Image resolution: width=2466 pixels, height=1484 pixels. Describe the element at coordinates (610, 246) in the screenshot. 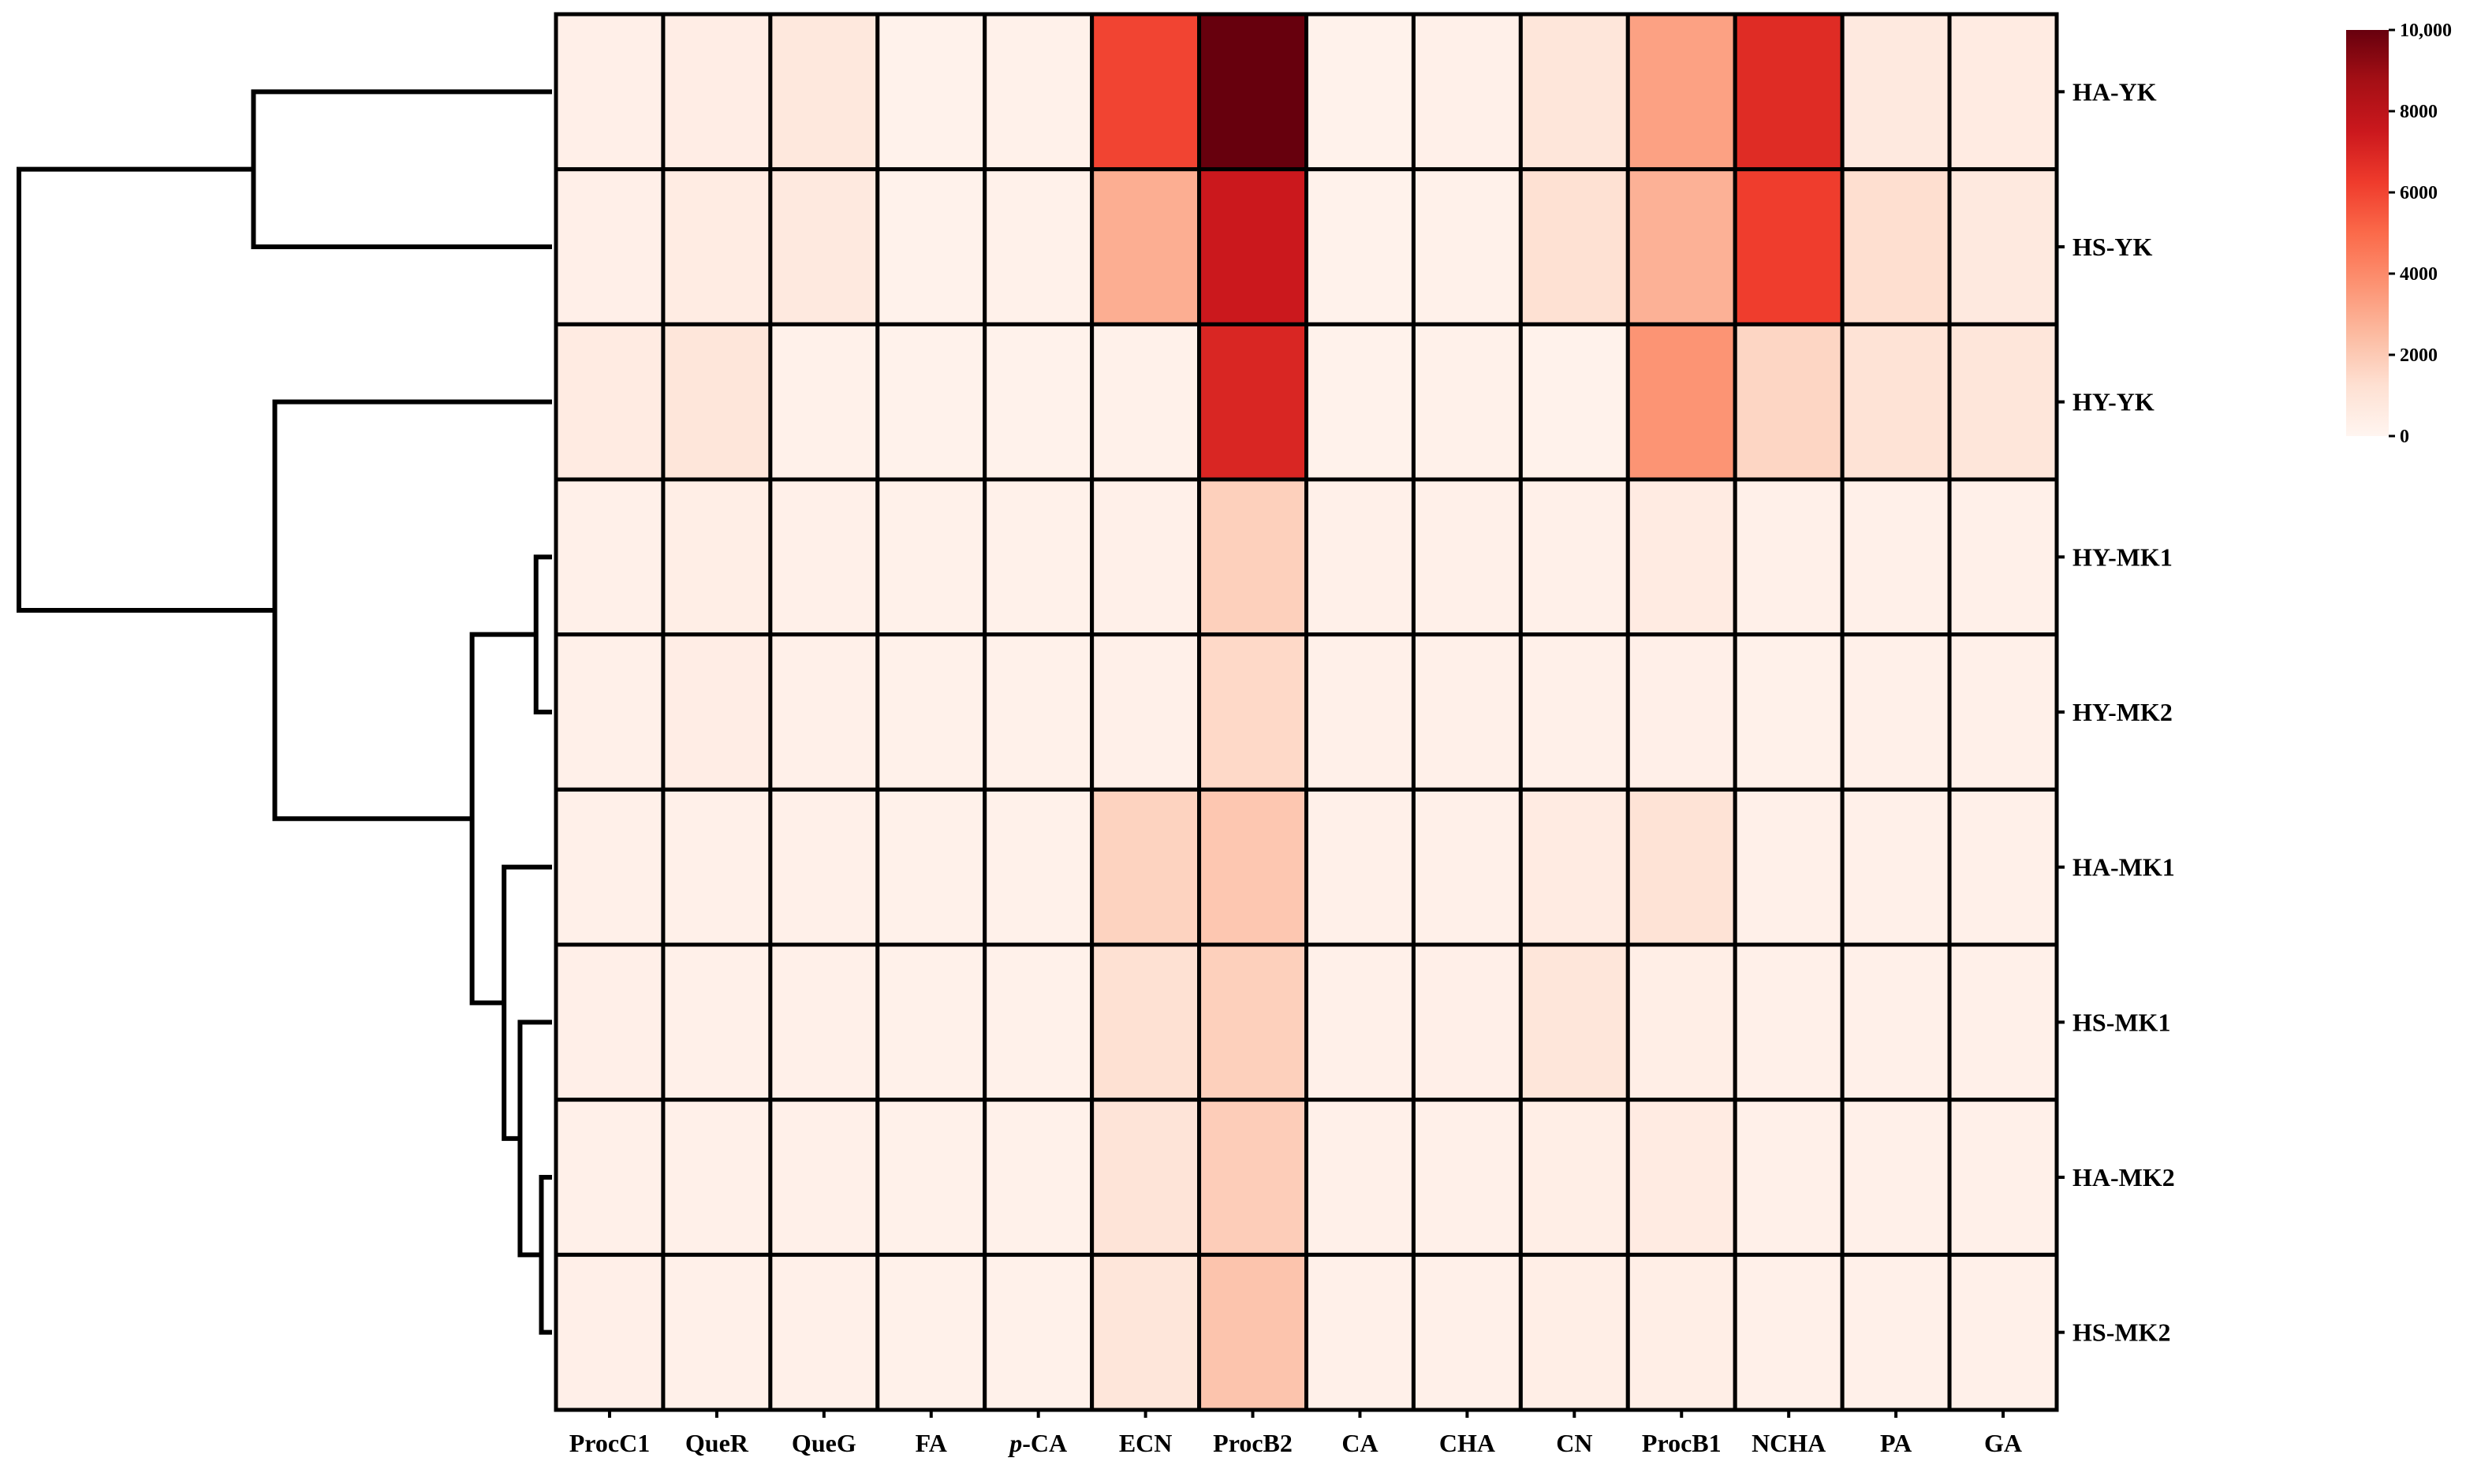

I see `heatmap-cell-hs-yk-procc1` at that location.